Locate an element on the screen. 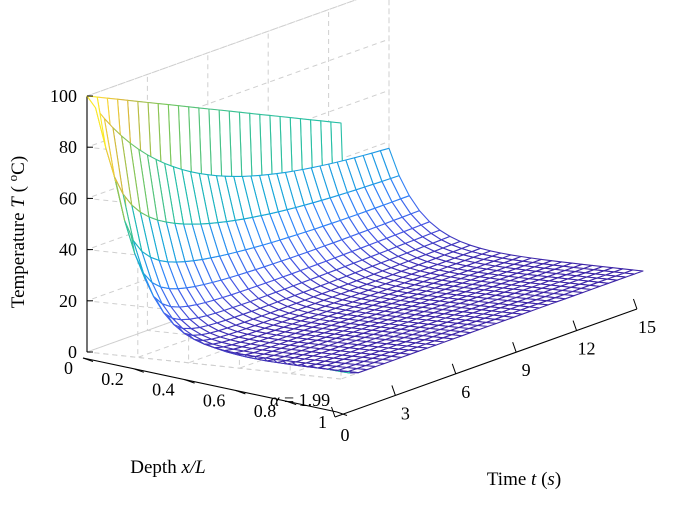 The width and height of the screenshot is (685, 505). y-axis-line is located at coordinates (210, 385).